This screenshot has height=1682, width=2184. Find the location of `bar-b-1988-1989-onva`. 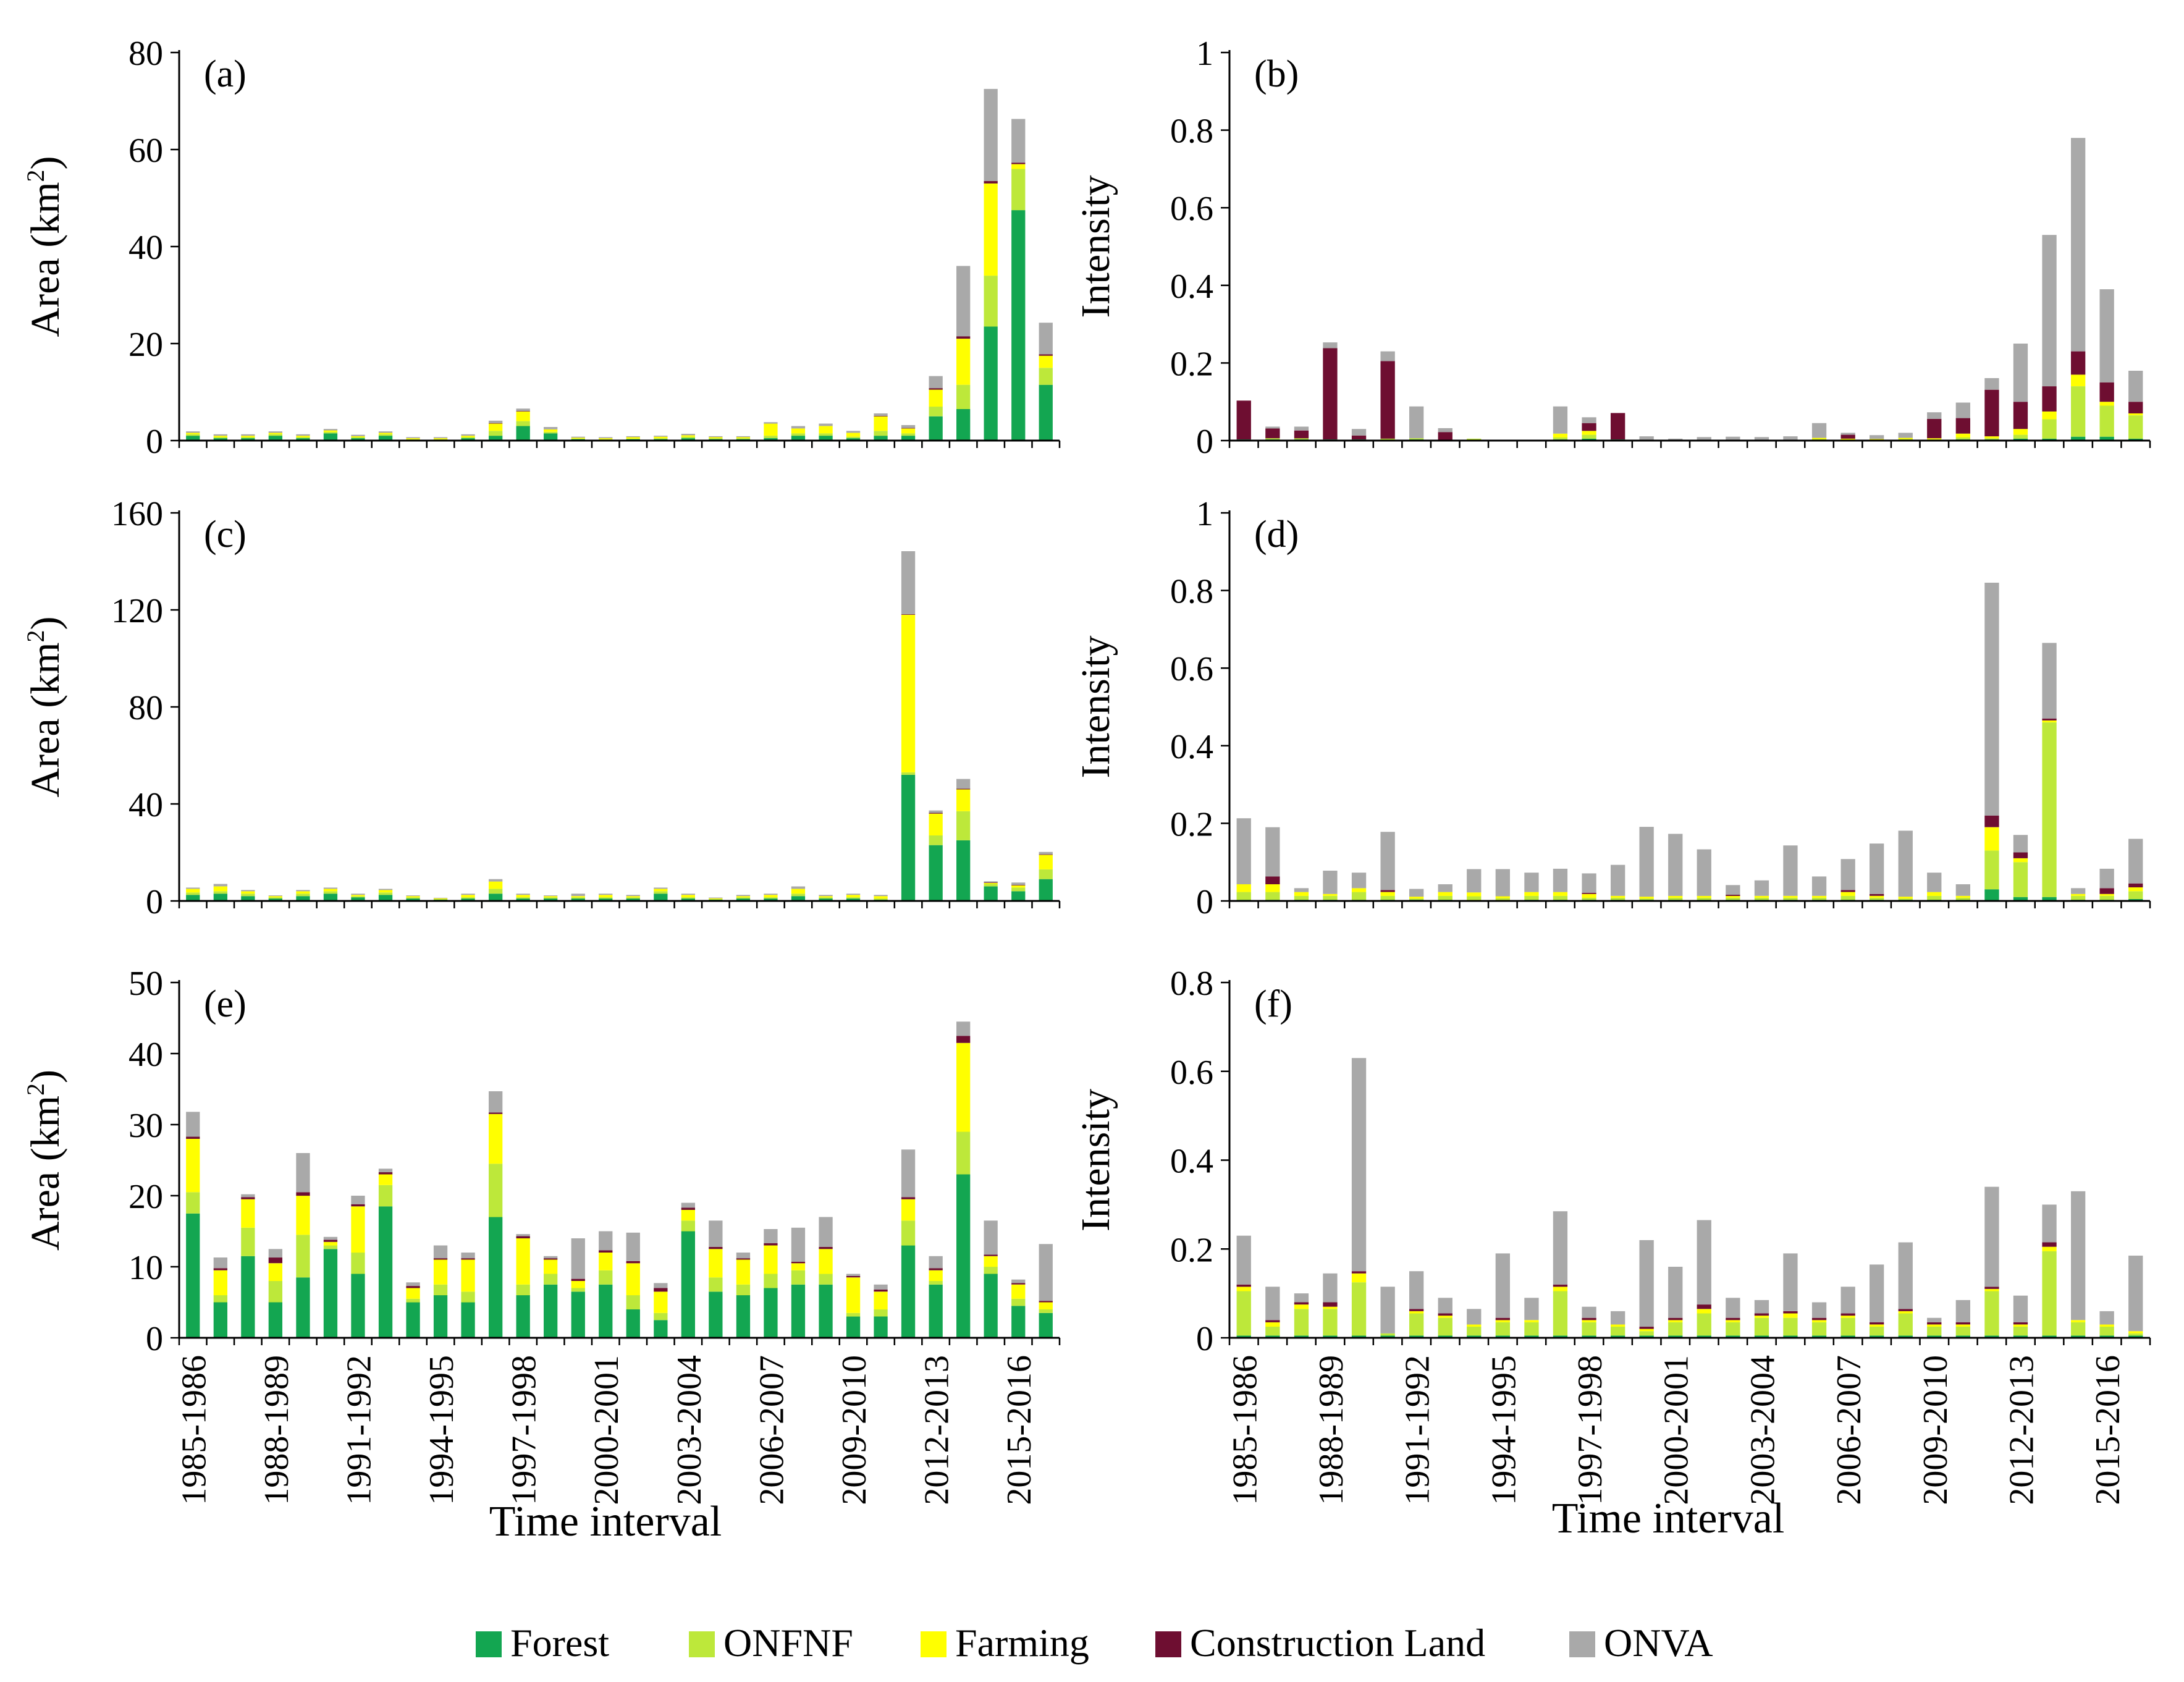

bar-b-1988-1989-onva is located at coordinates (1330, 345).